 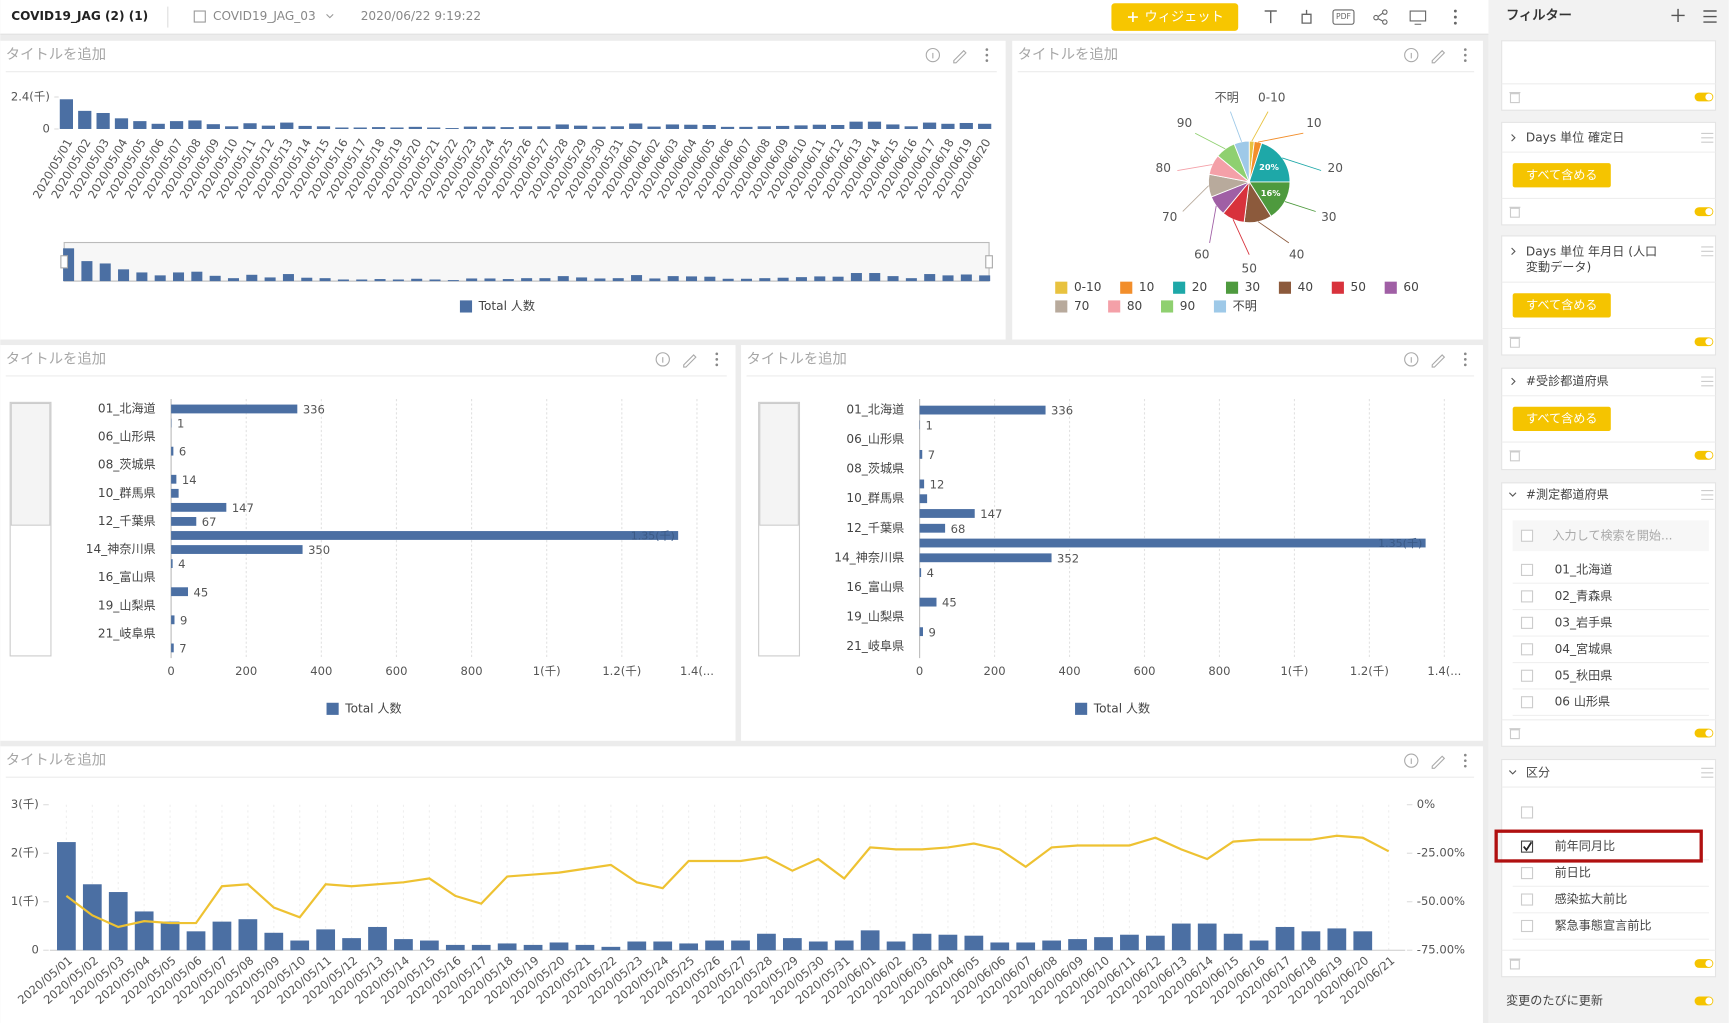 I want to click on present-icon, so click(x=1418, y=17).